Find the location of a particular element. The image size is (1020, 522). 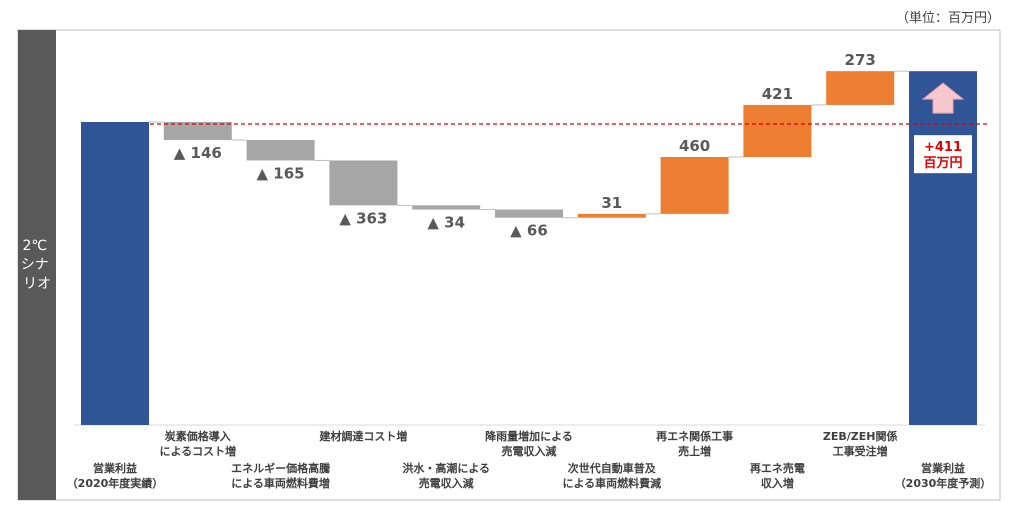

category-label: 降雨量増加による売電収入減 is located at coordinates (529, 443).